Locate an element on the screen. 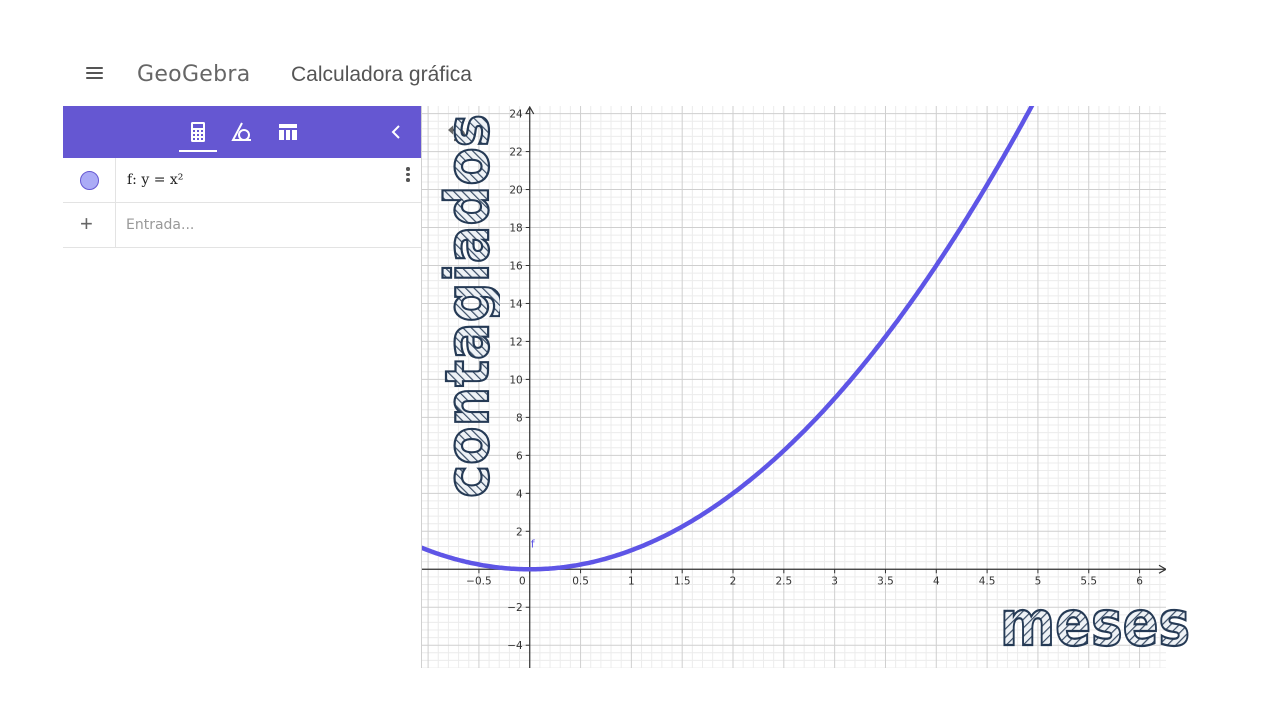 The image size is (1280, 720). y-tick-label: −2 is located at coordinates (514, 608).